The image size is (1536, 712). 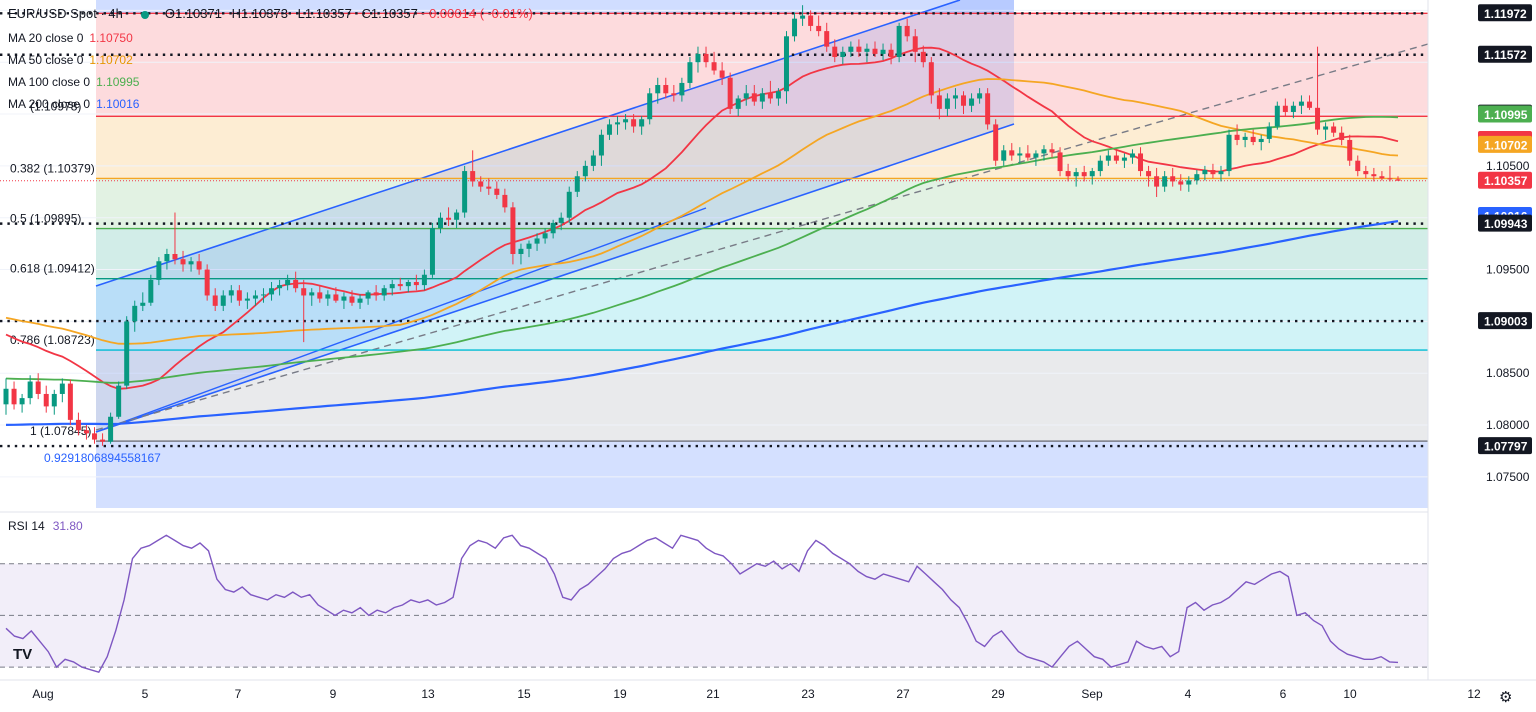 I want to click on ohlc-close: C1.10357, so click(x=389, y=13).